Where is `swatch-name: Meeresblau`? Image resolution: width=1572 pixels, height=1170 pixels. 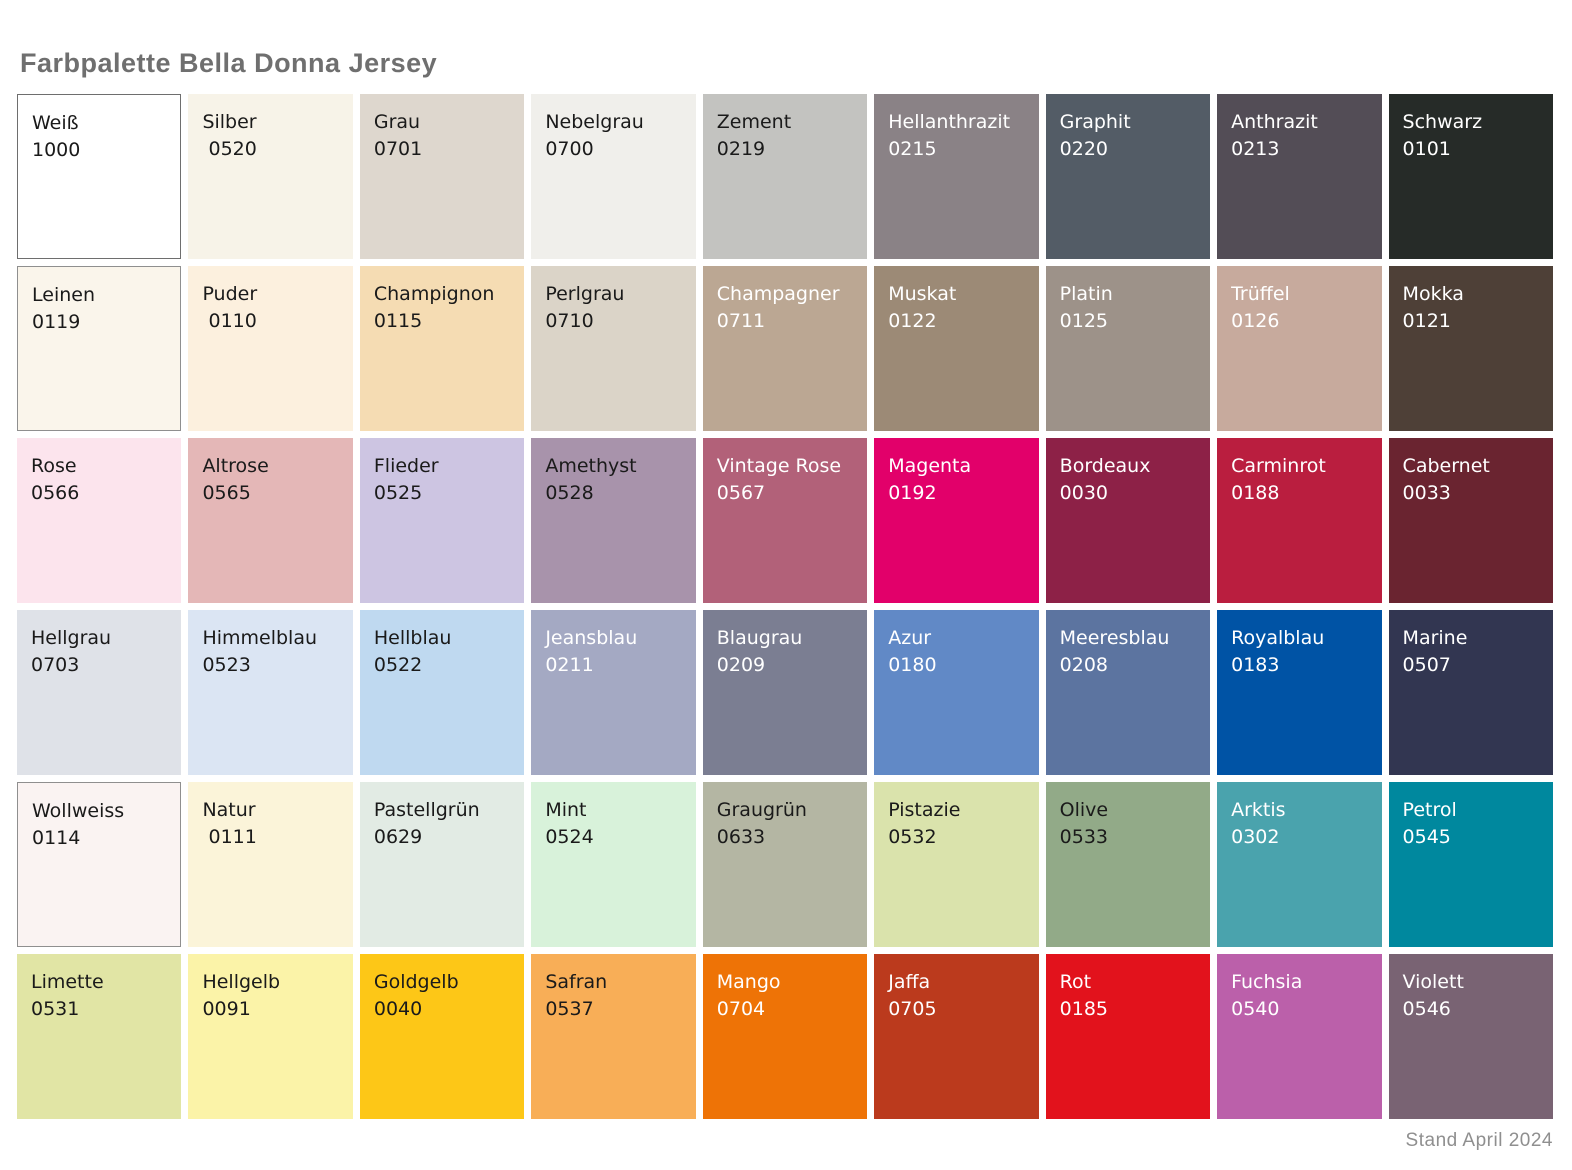 swatch-name: Meeresblau is located at coordinates (1114, 638).